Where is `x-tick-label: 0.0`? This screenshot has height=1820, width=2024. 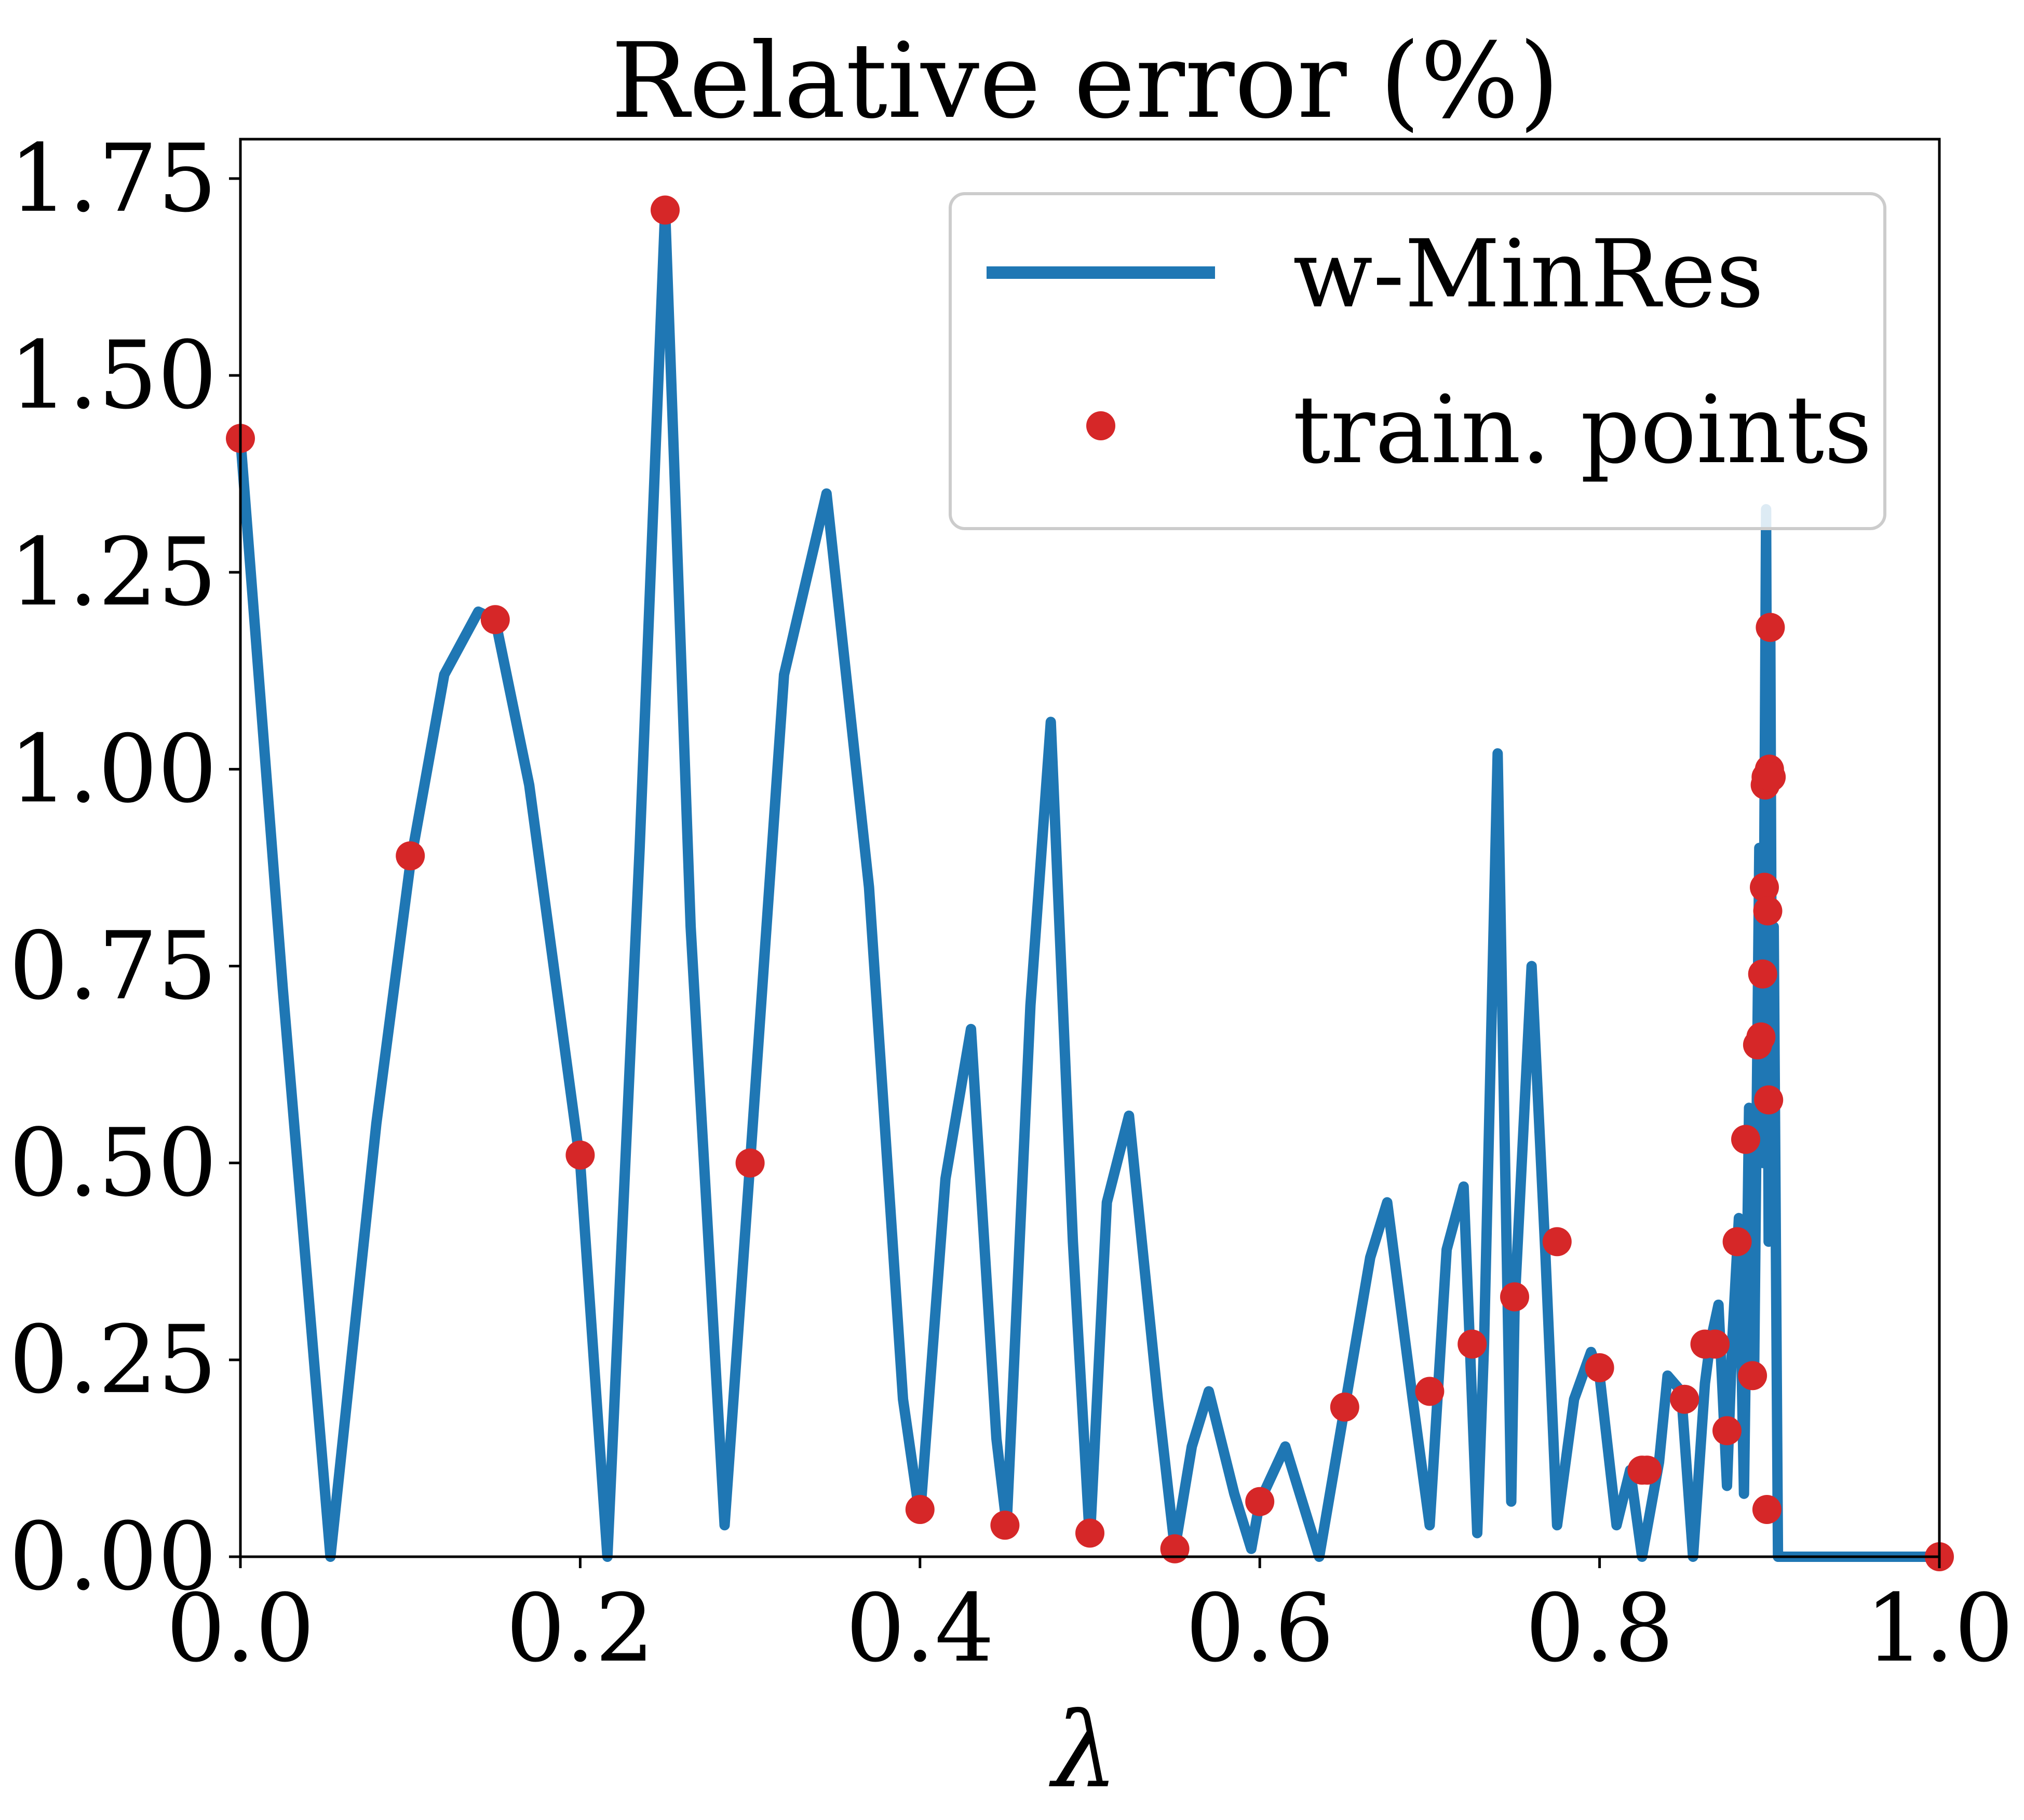
x-tick-label: 0.0 is located at coordinates (240, 1628).